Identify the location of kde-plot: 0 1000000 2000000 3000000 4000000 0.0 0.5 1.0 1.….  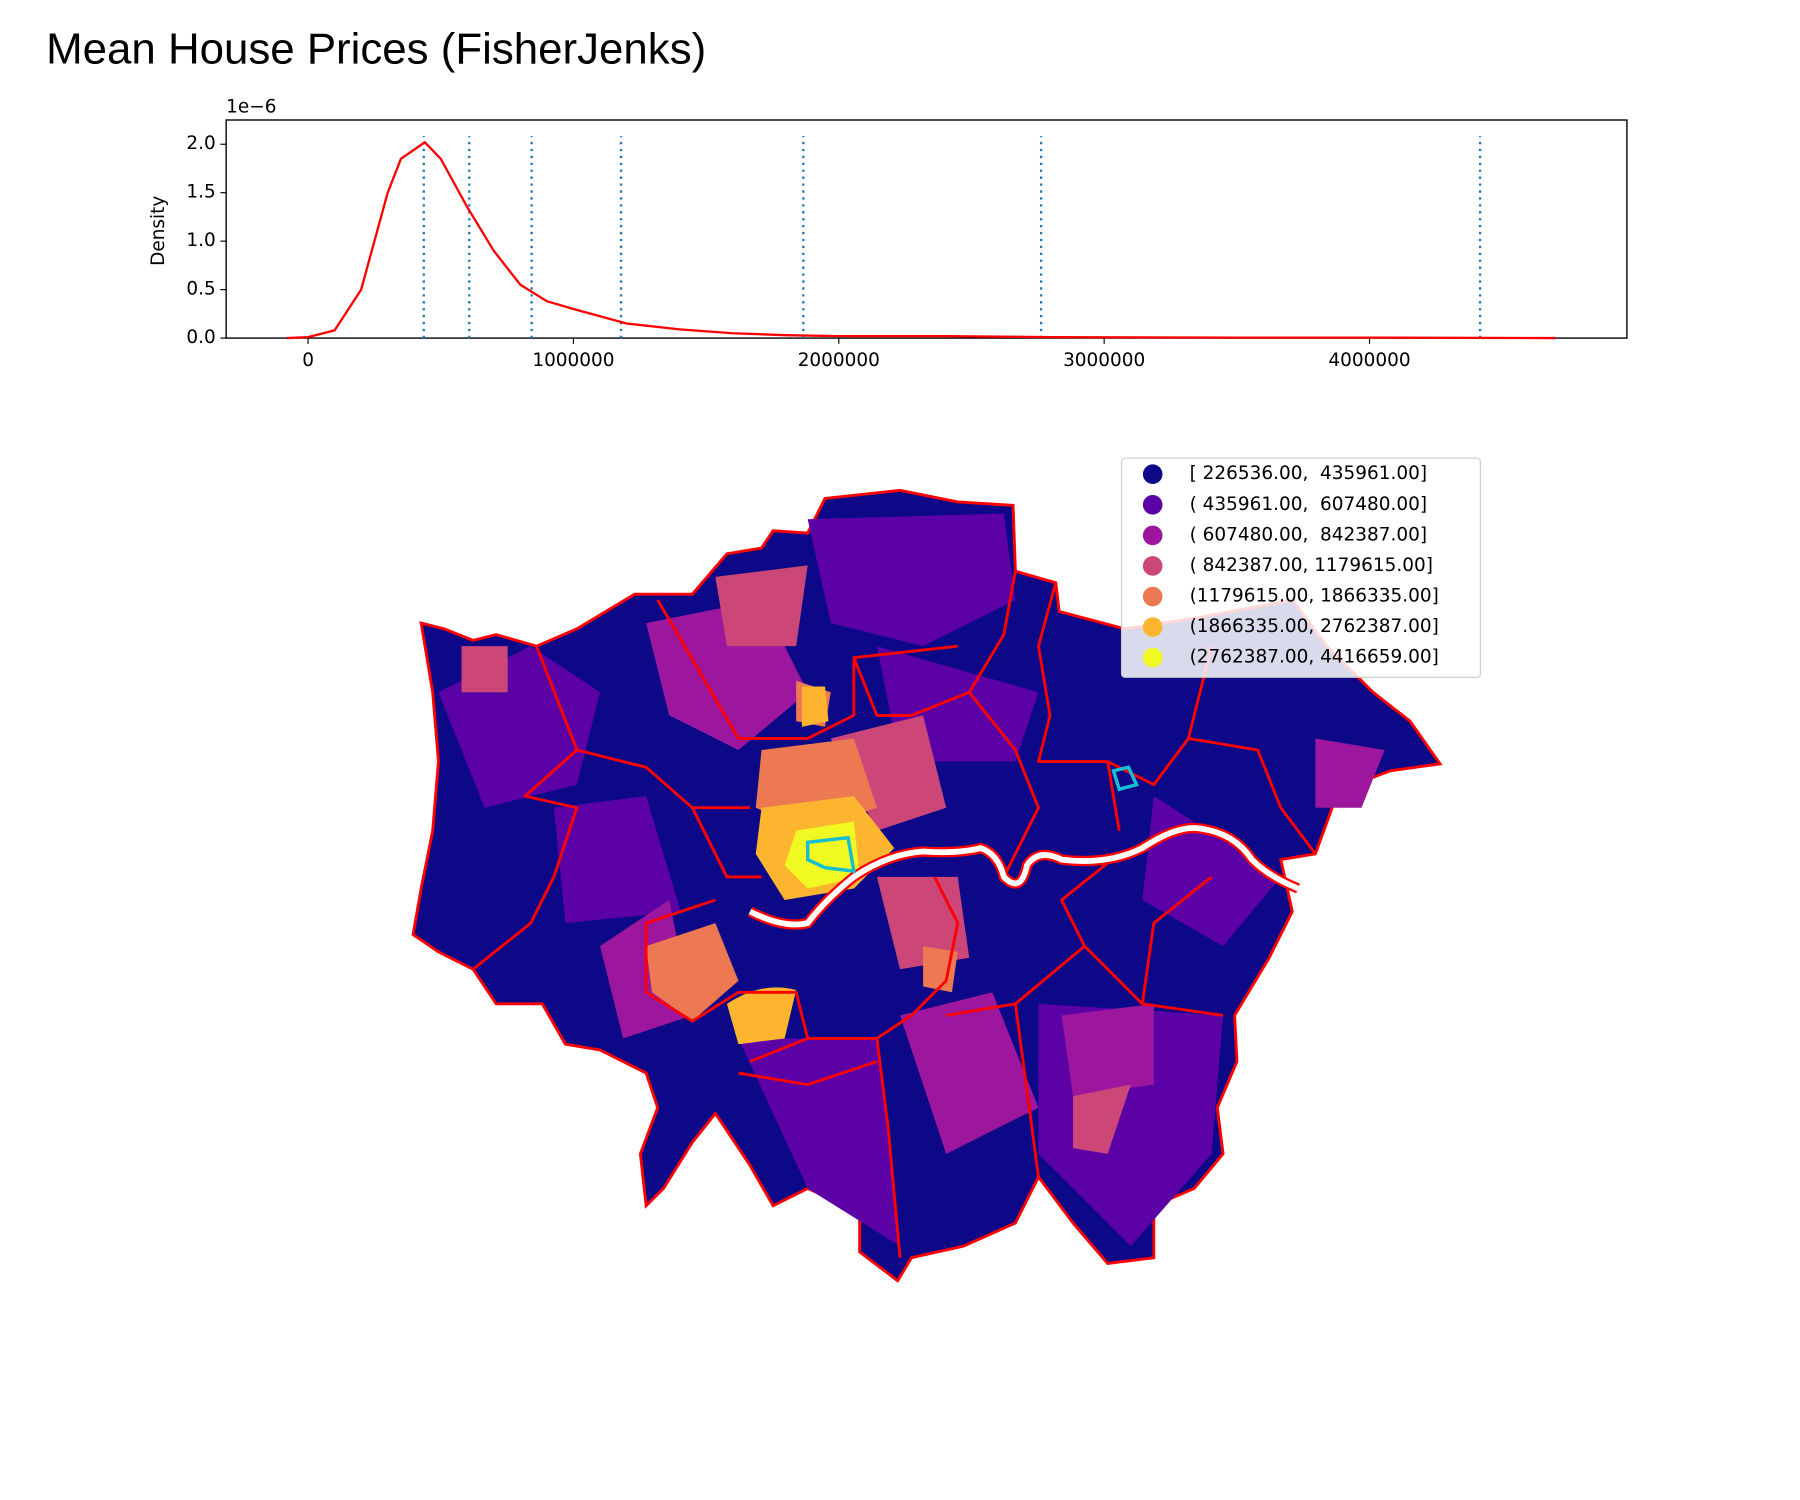
(871, 252).